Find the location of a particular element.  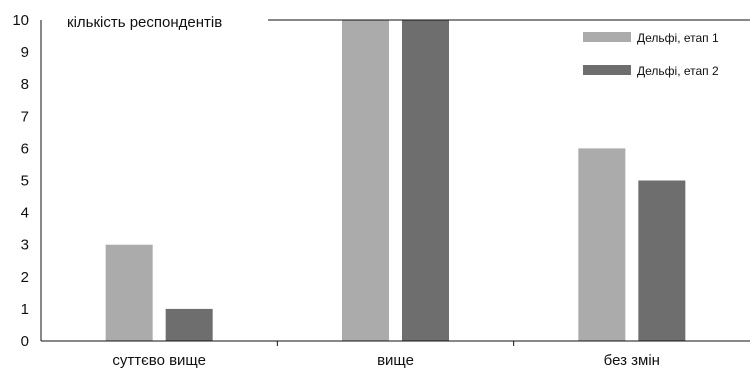

y-tick-labels: 0 1 2 3 4 5 6 7 8 9 10 is located at coordinates (20, 181).